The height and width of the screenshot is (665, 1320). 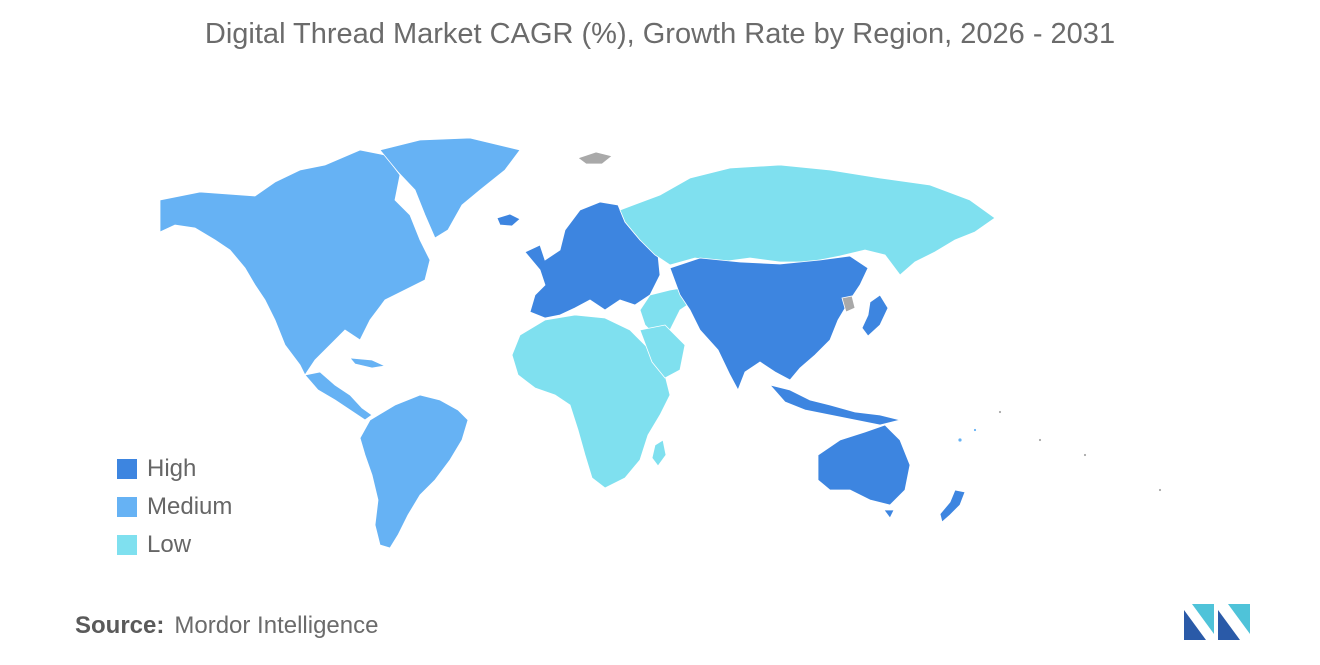 What do you see at coordinates (190, 506) in the screenshot?
I see `legend-label-medium: Medium` at bounding box center [190, 506].